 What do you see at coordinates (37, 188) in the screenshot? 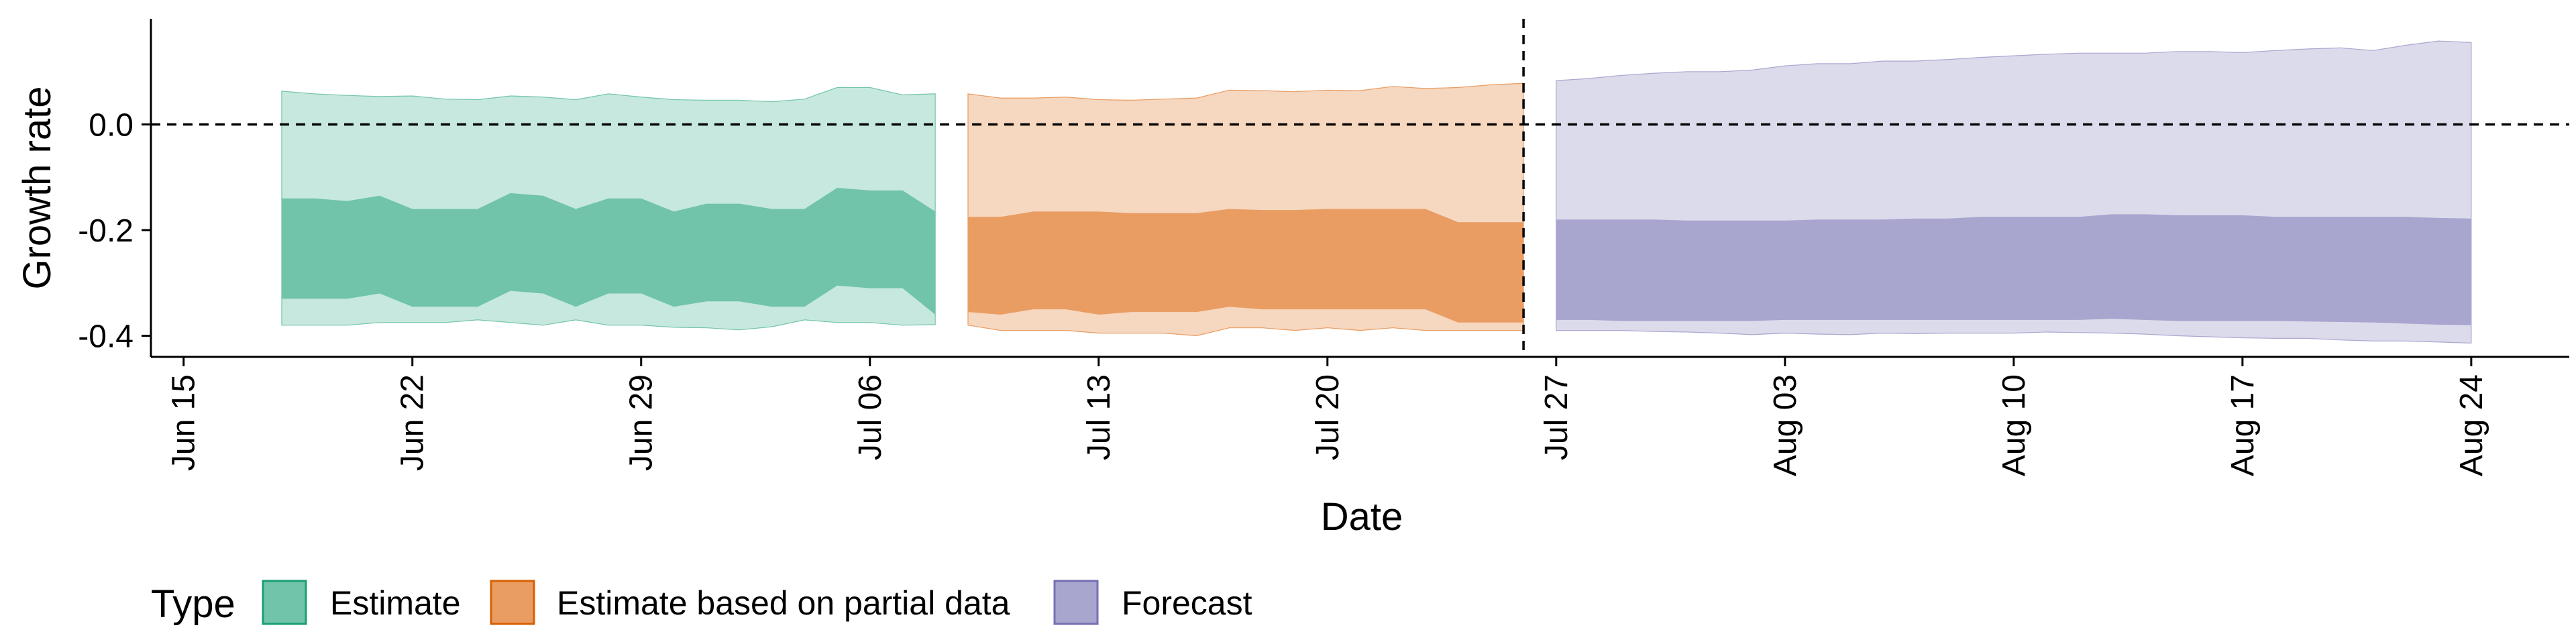
I see `y-axis-title: Growth rate` at bounding box center [37, 188].